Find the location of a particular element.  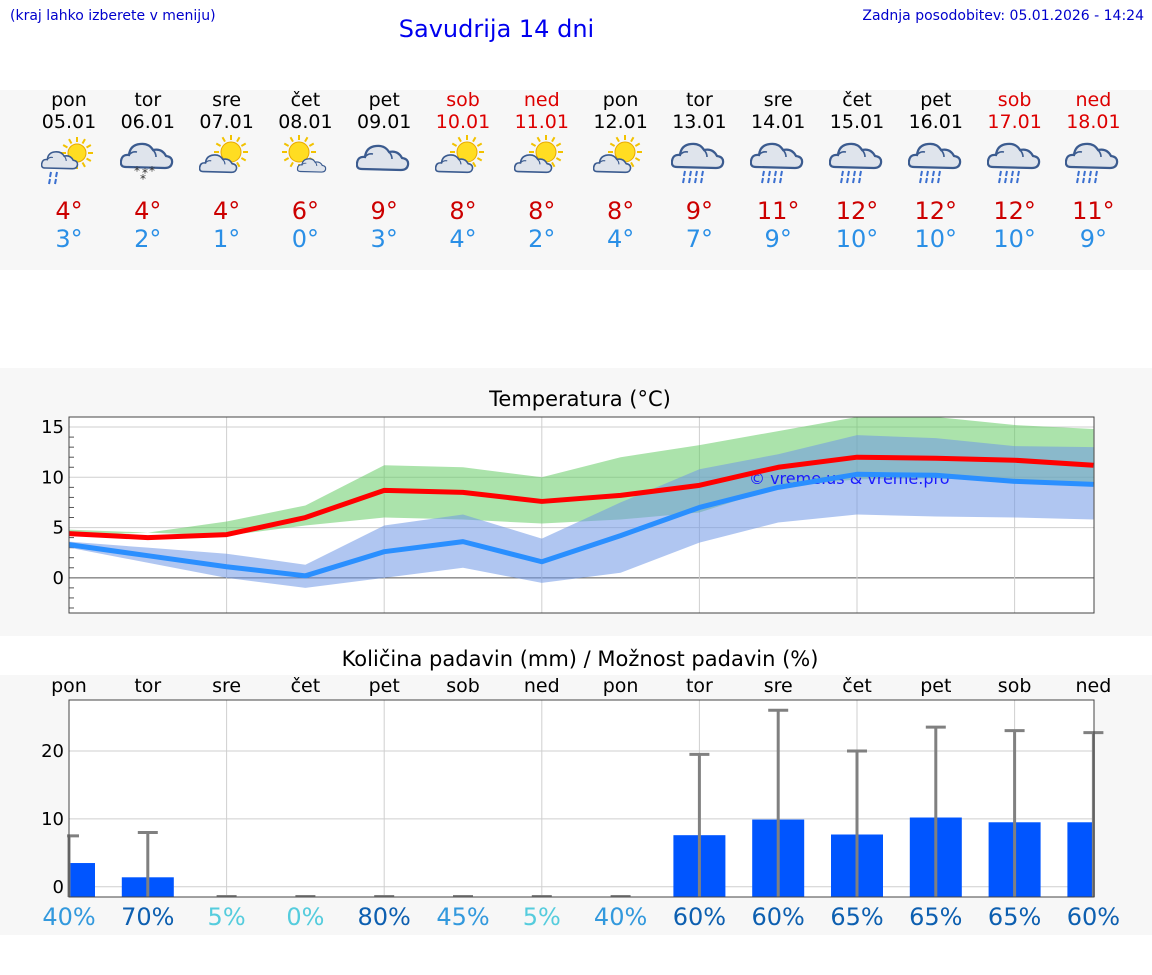

x-category-label: pon is located at coordinates (69, 686).